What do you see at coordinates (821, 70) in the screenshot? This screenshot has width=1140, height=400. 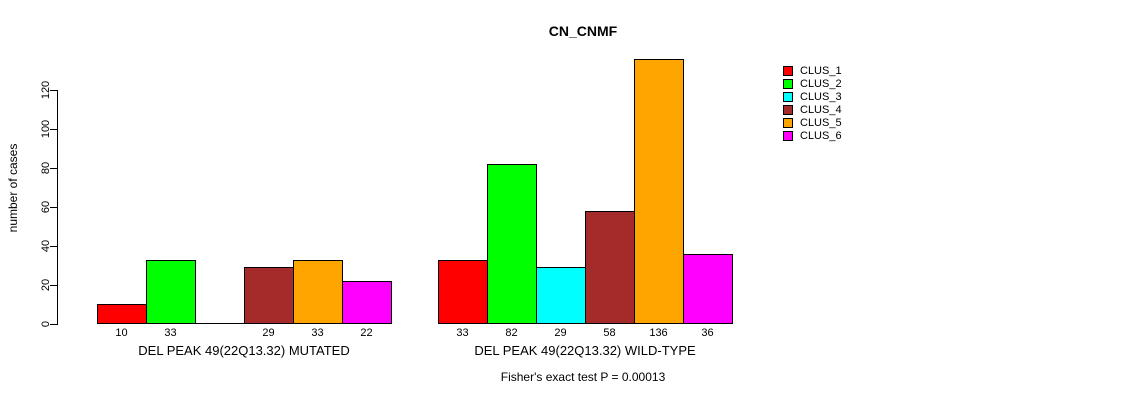 I see `legend-label: CLUS_1` at bounding box center [821, 70].